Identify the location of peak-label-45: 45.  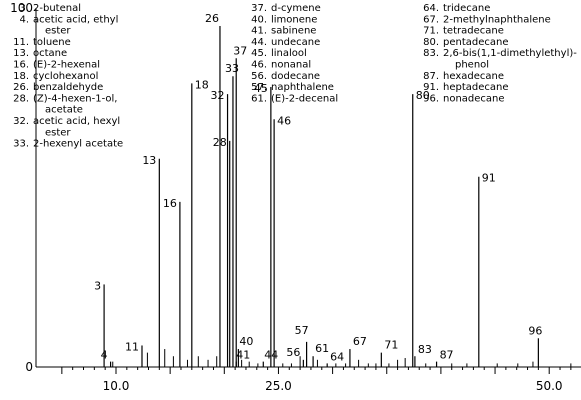
(261, 88).